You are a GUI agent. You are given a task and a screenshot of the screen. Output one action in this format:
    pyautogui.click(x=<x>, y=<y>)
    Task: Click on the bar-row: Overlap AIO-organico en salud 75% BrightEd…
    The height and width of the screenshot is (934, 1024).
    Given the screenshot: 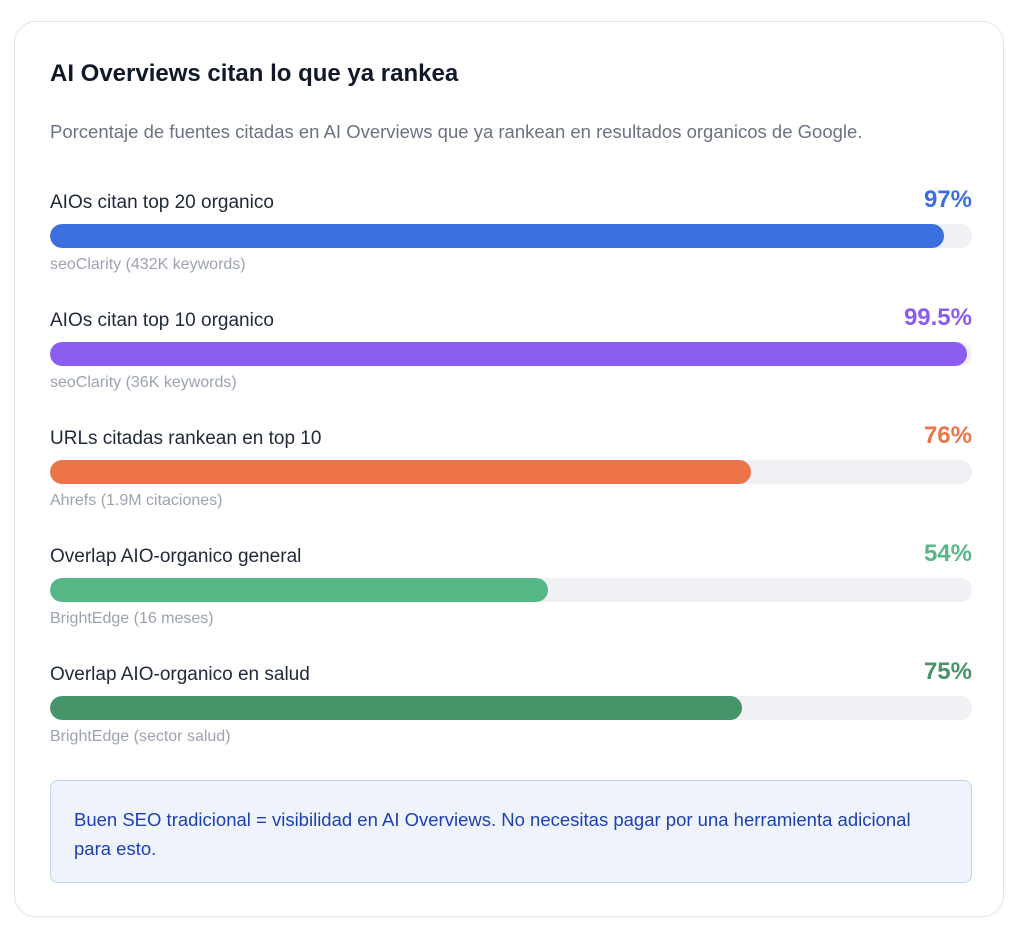 What is the action you would take?
    pyautogui.click(x=511, y=715)
    